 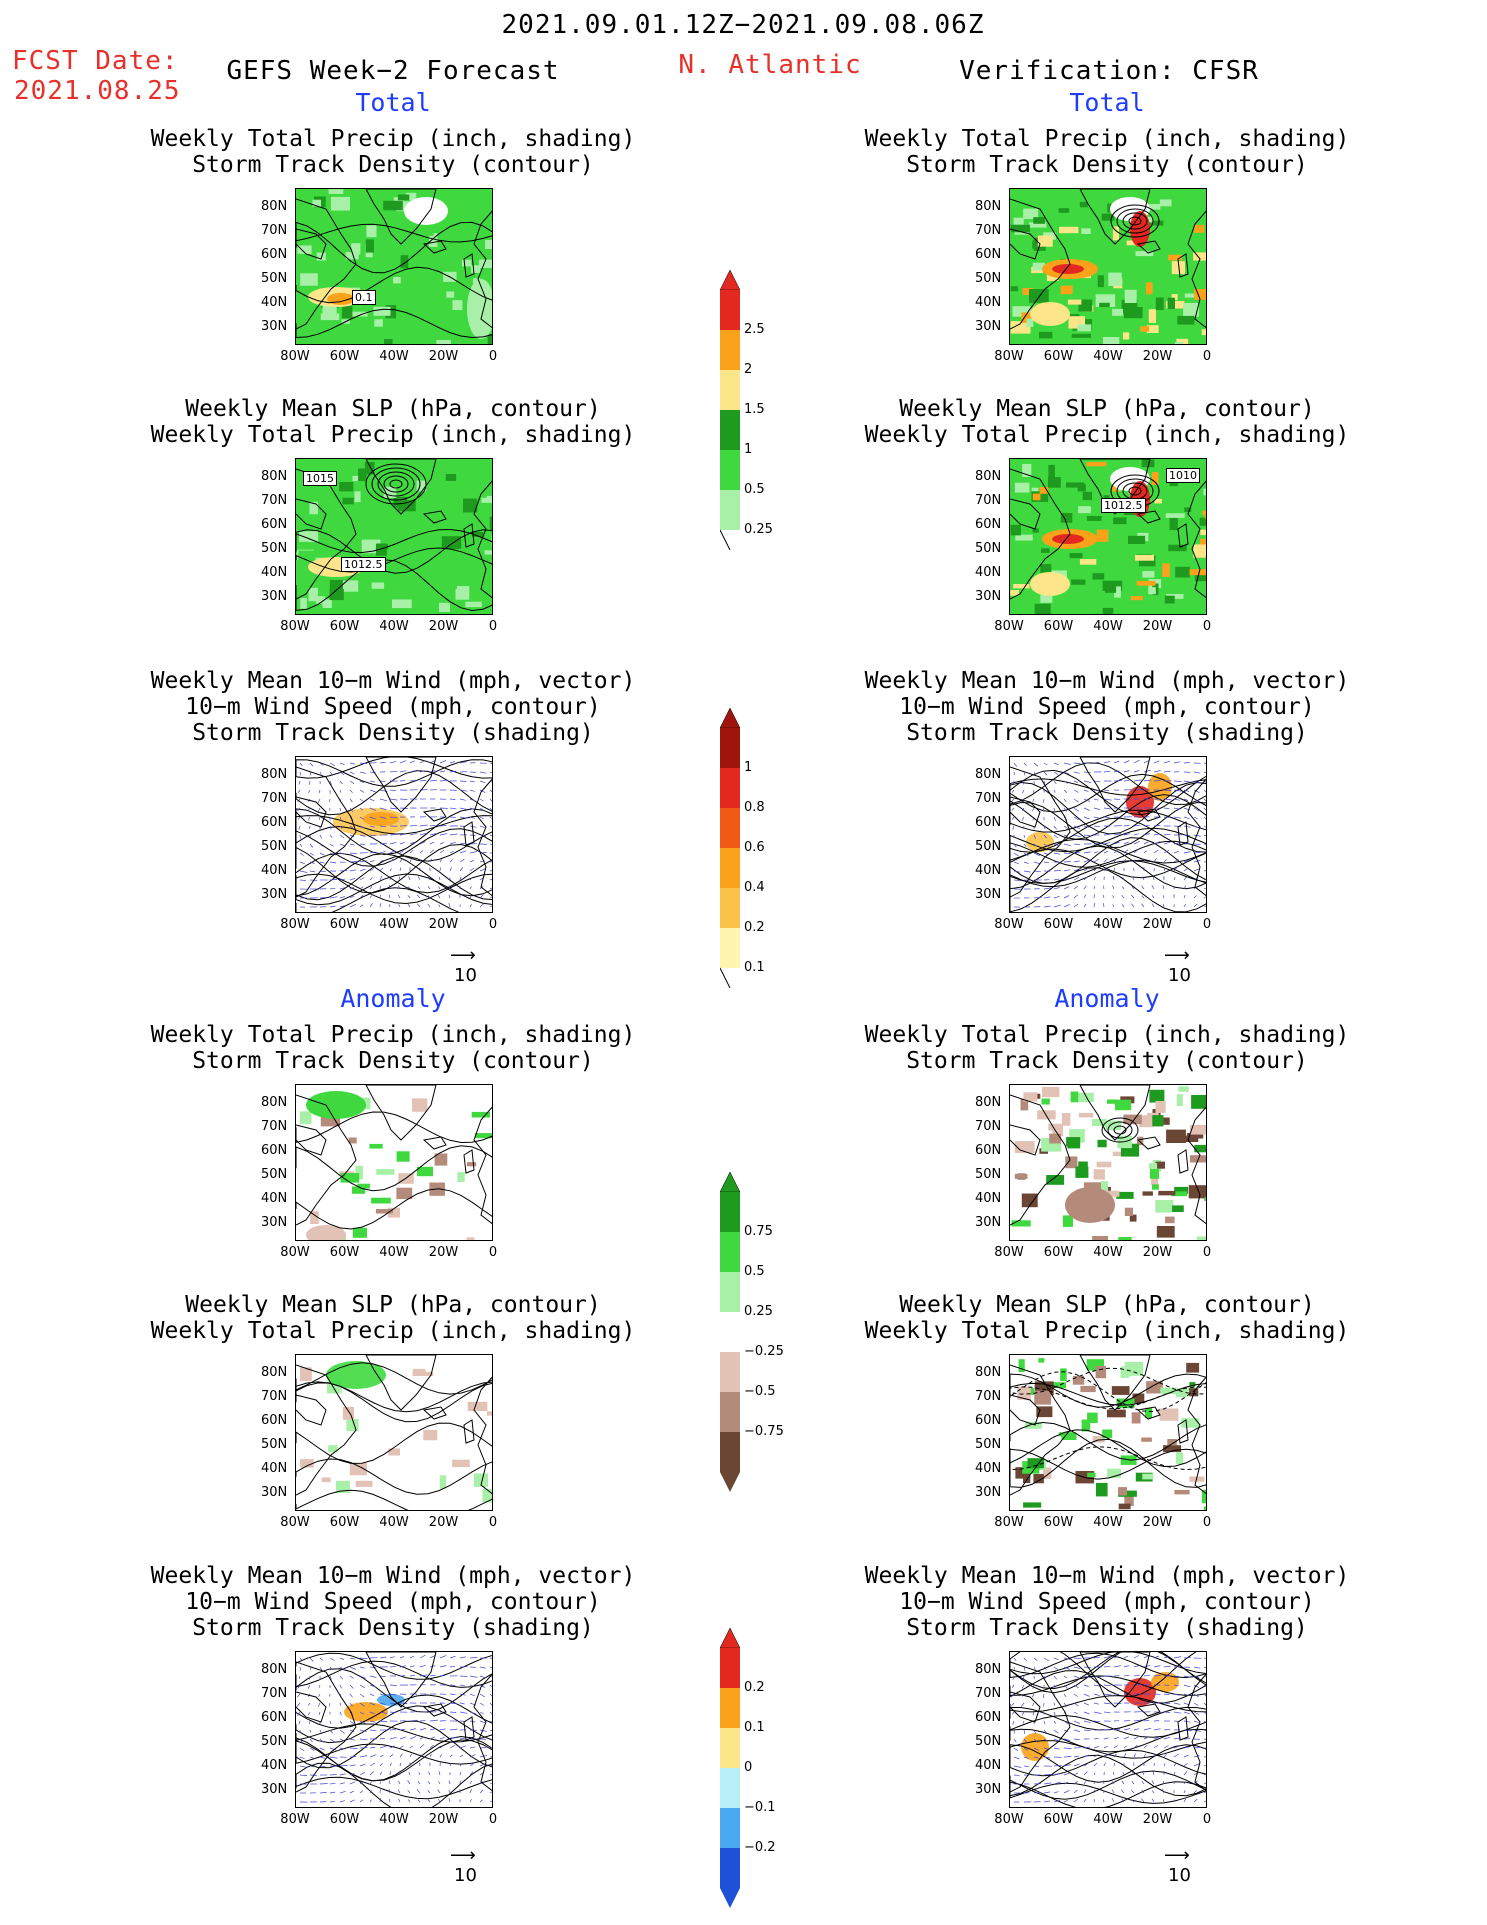 What do you see at coordinates (479, 309) in the screenshot?
I see `light-precip` at bounding box center [479, 309].